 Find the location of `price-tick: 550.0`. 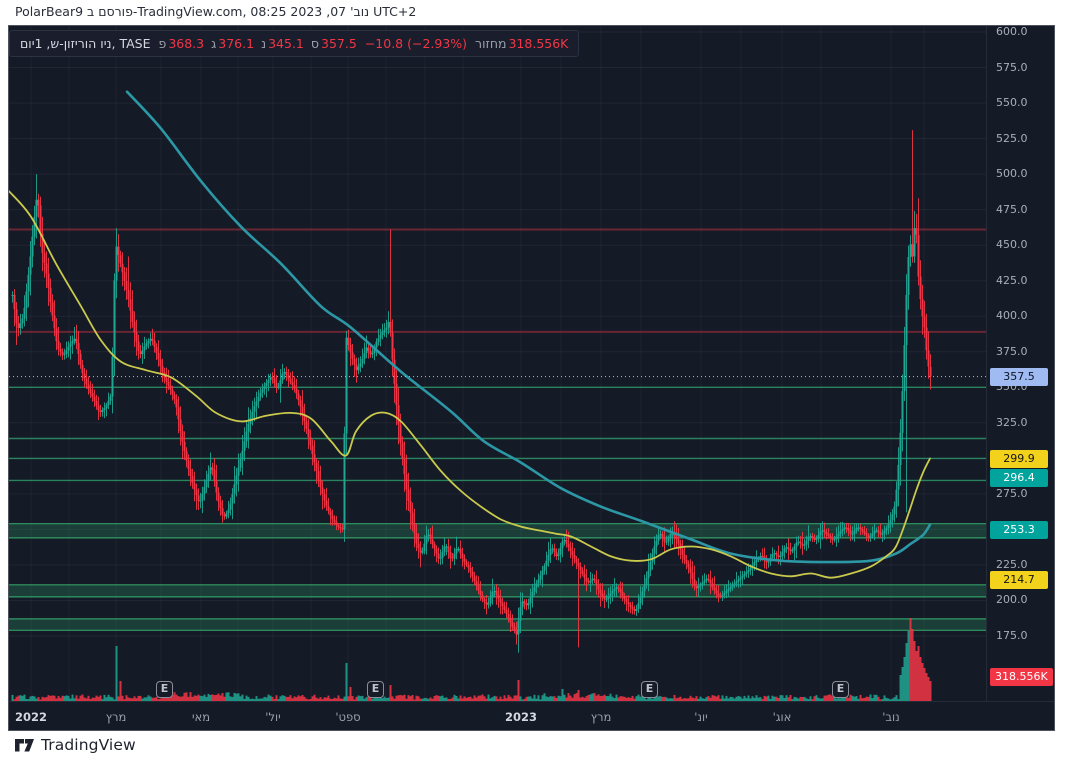

price-tick: 550.0 is located at coordinates (1012, 102).